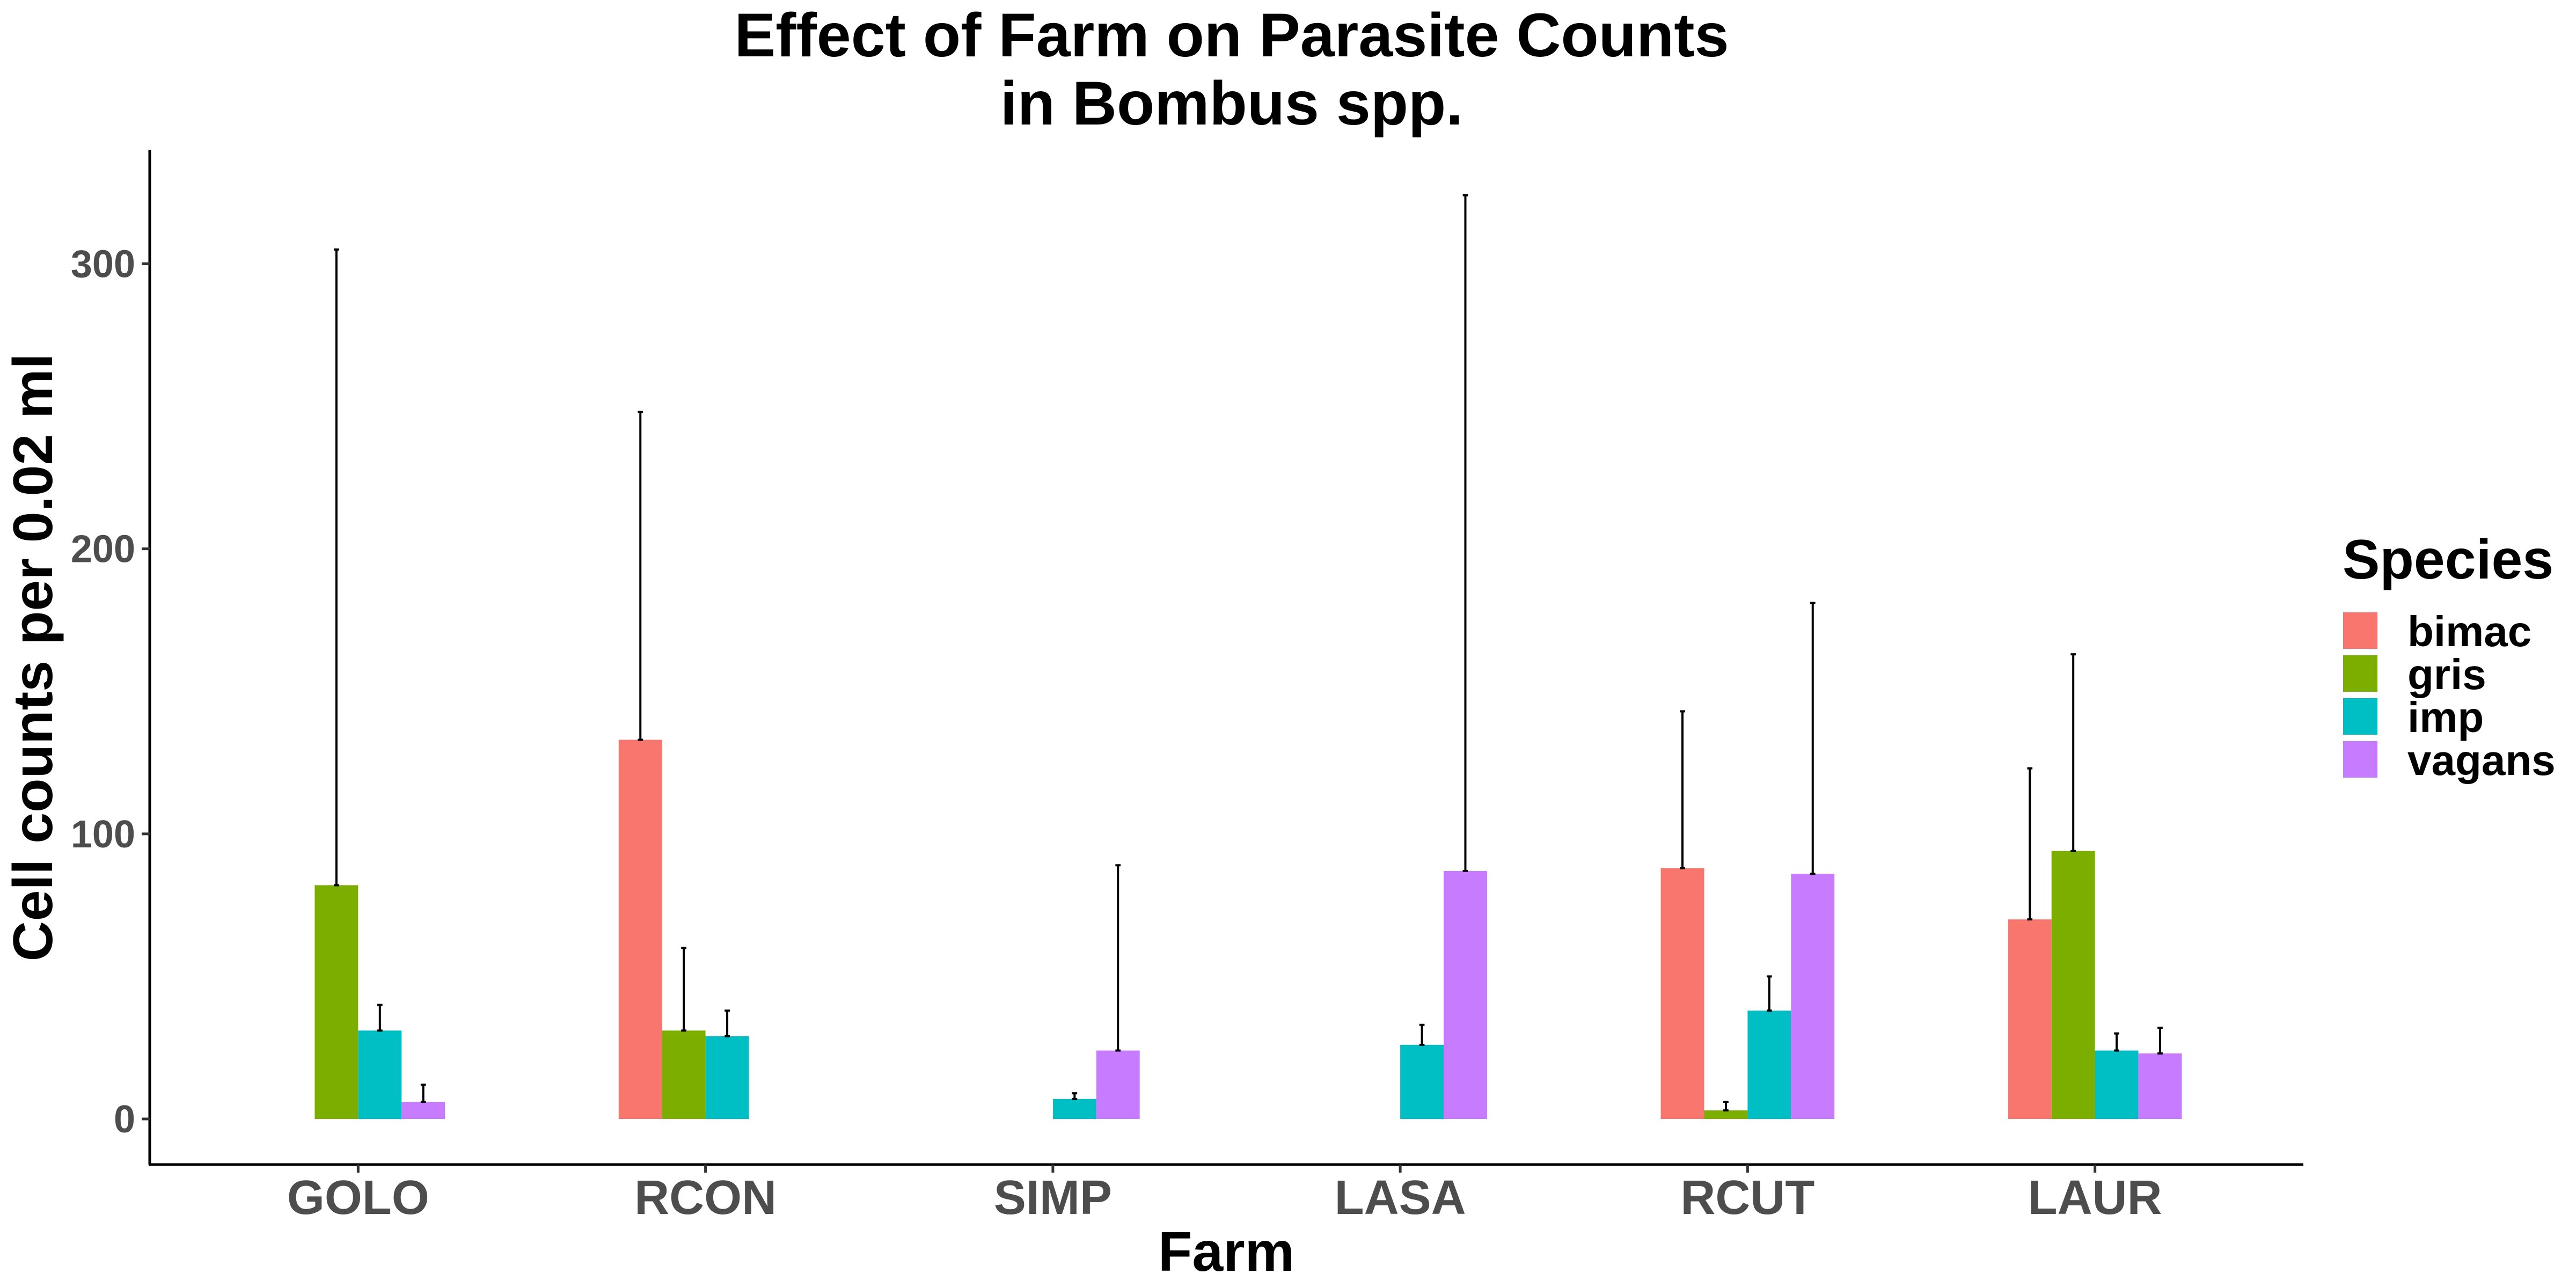  Describe the element at coordinates (358, 1198) in the screenshot. I see `x-tick-label-GOLO: GOLO` at that location.